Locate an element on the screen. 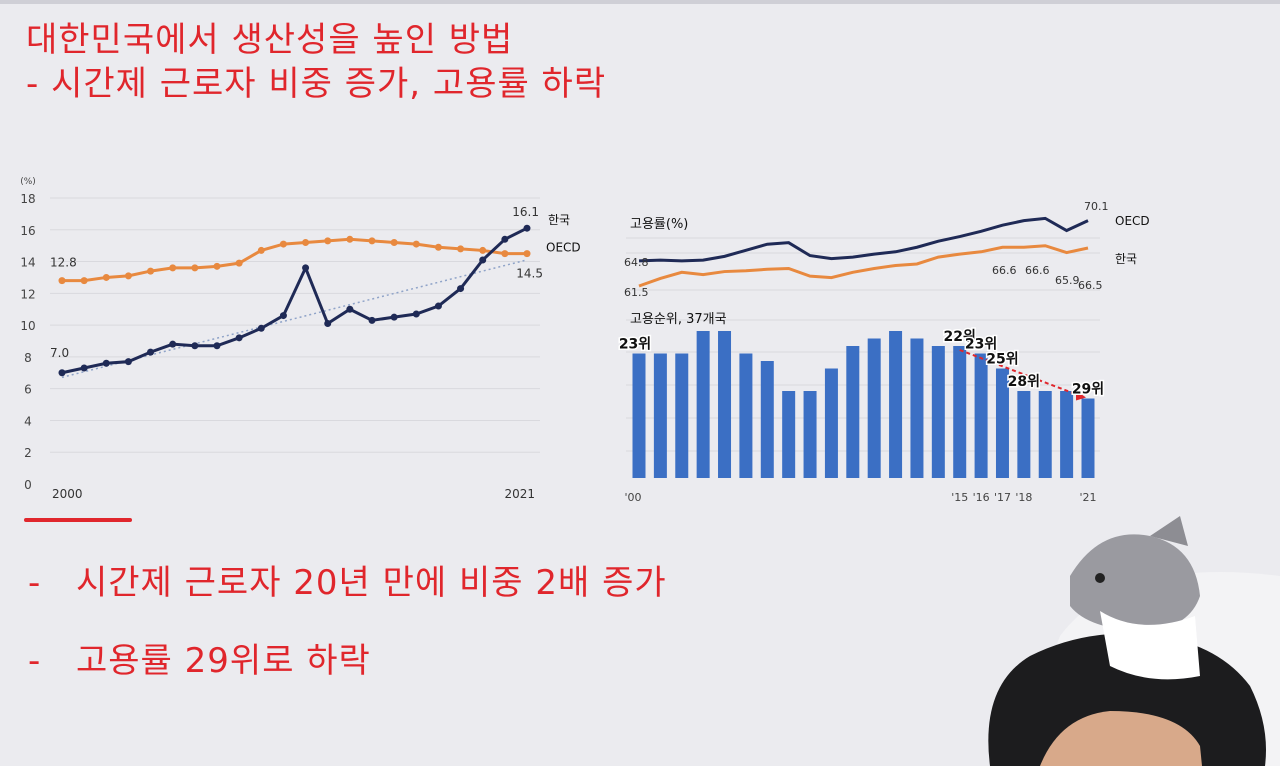 Image resolution: width=1280 pixels, height=766 pixels. top-rule is located at coordinates (640, 2).